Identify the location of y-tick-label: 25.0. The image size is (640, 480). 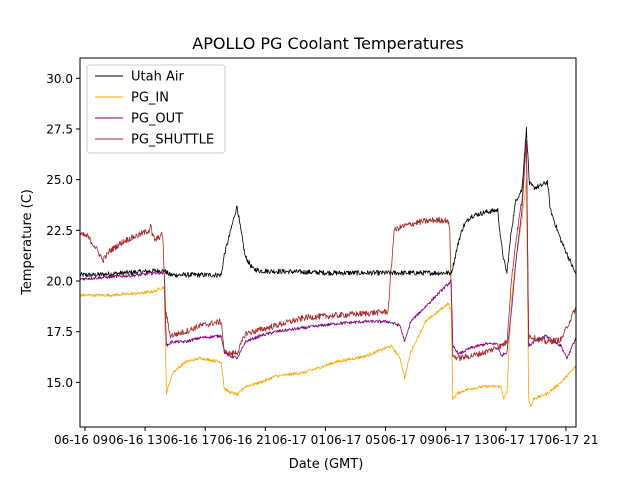
(59, 180).